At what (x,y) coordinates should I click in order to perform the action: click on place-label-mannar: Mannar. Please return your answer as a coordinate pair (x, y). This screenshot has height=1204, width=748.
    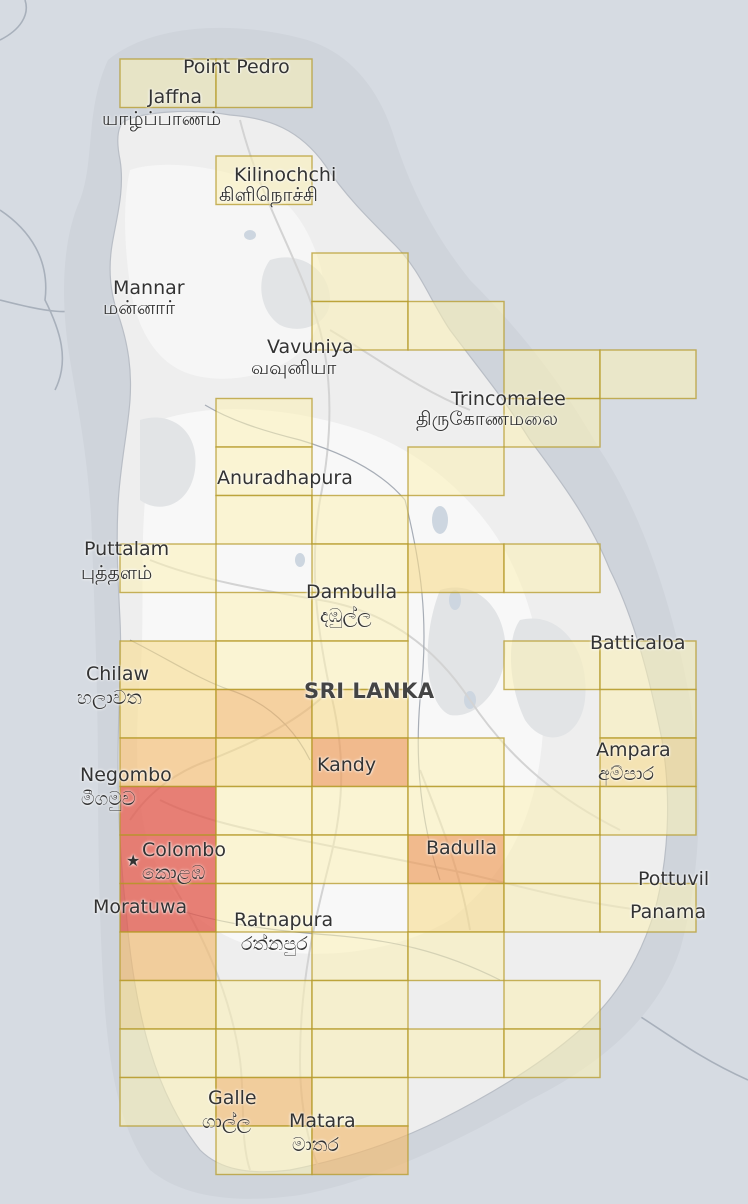
    Looking at the image, I should click on (149, 288).